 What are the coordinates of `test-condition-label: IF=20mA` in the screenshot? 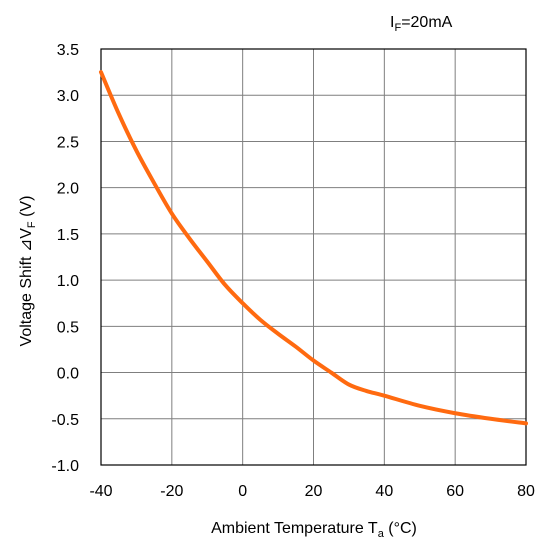 It's located at (421, 24).